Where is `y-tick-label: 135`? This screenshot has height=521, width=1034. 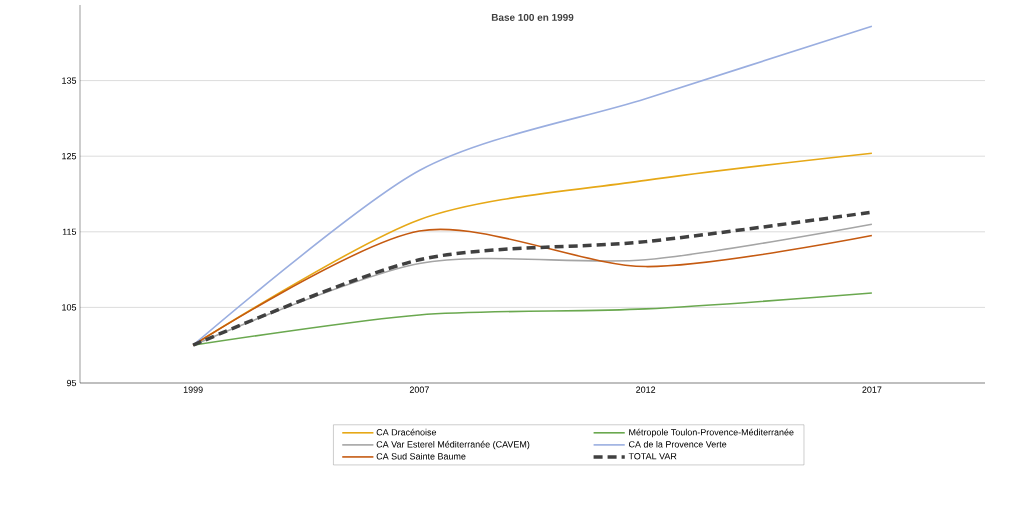 y-tick-label: 135 is located at coordinates (69, 80).